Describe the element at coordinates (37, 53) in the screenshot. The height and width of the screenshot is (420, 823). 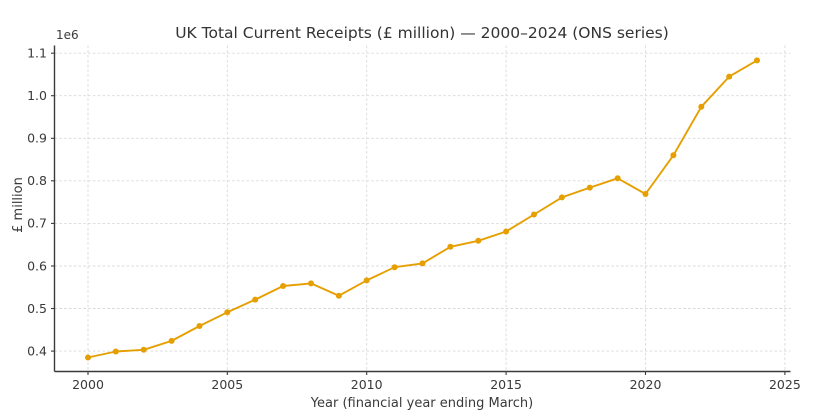
I see `y-tick-label: 1.1` at that location.